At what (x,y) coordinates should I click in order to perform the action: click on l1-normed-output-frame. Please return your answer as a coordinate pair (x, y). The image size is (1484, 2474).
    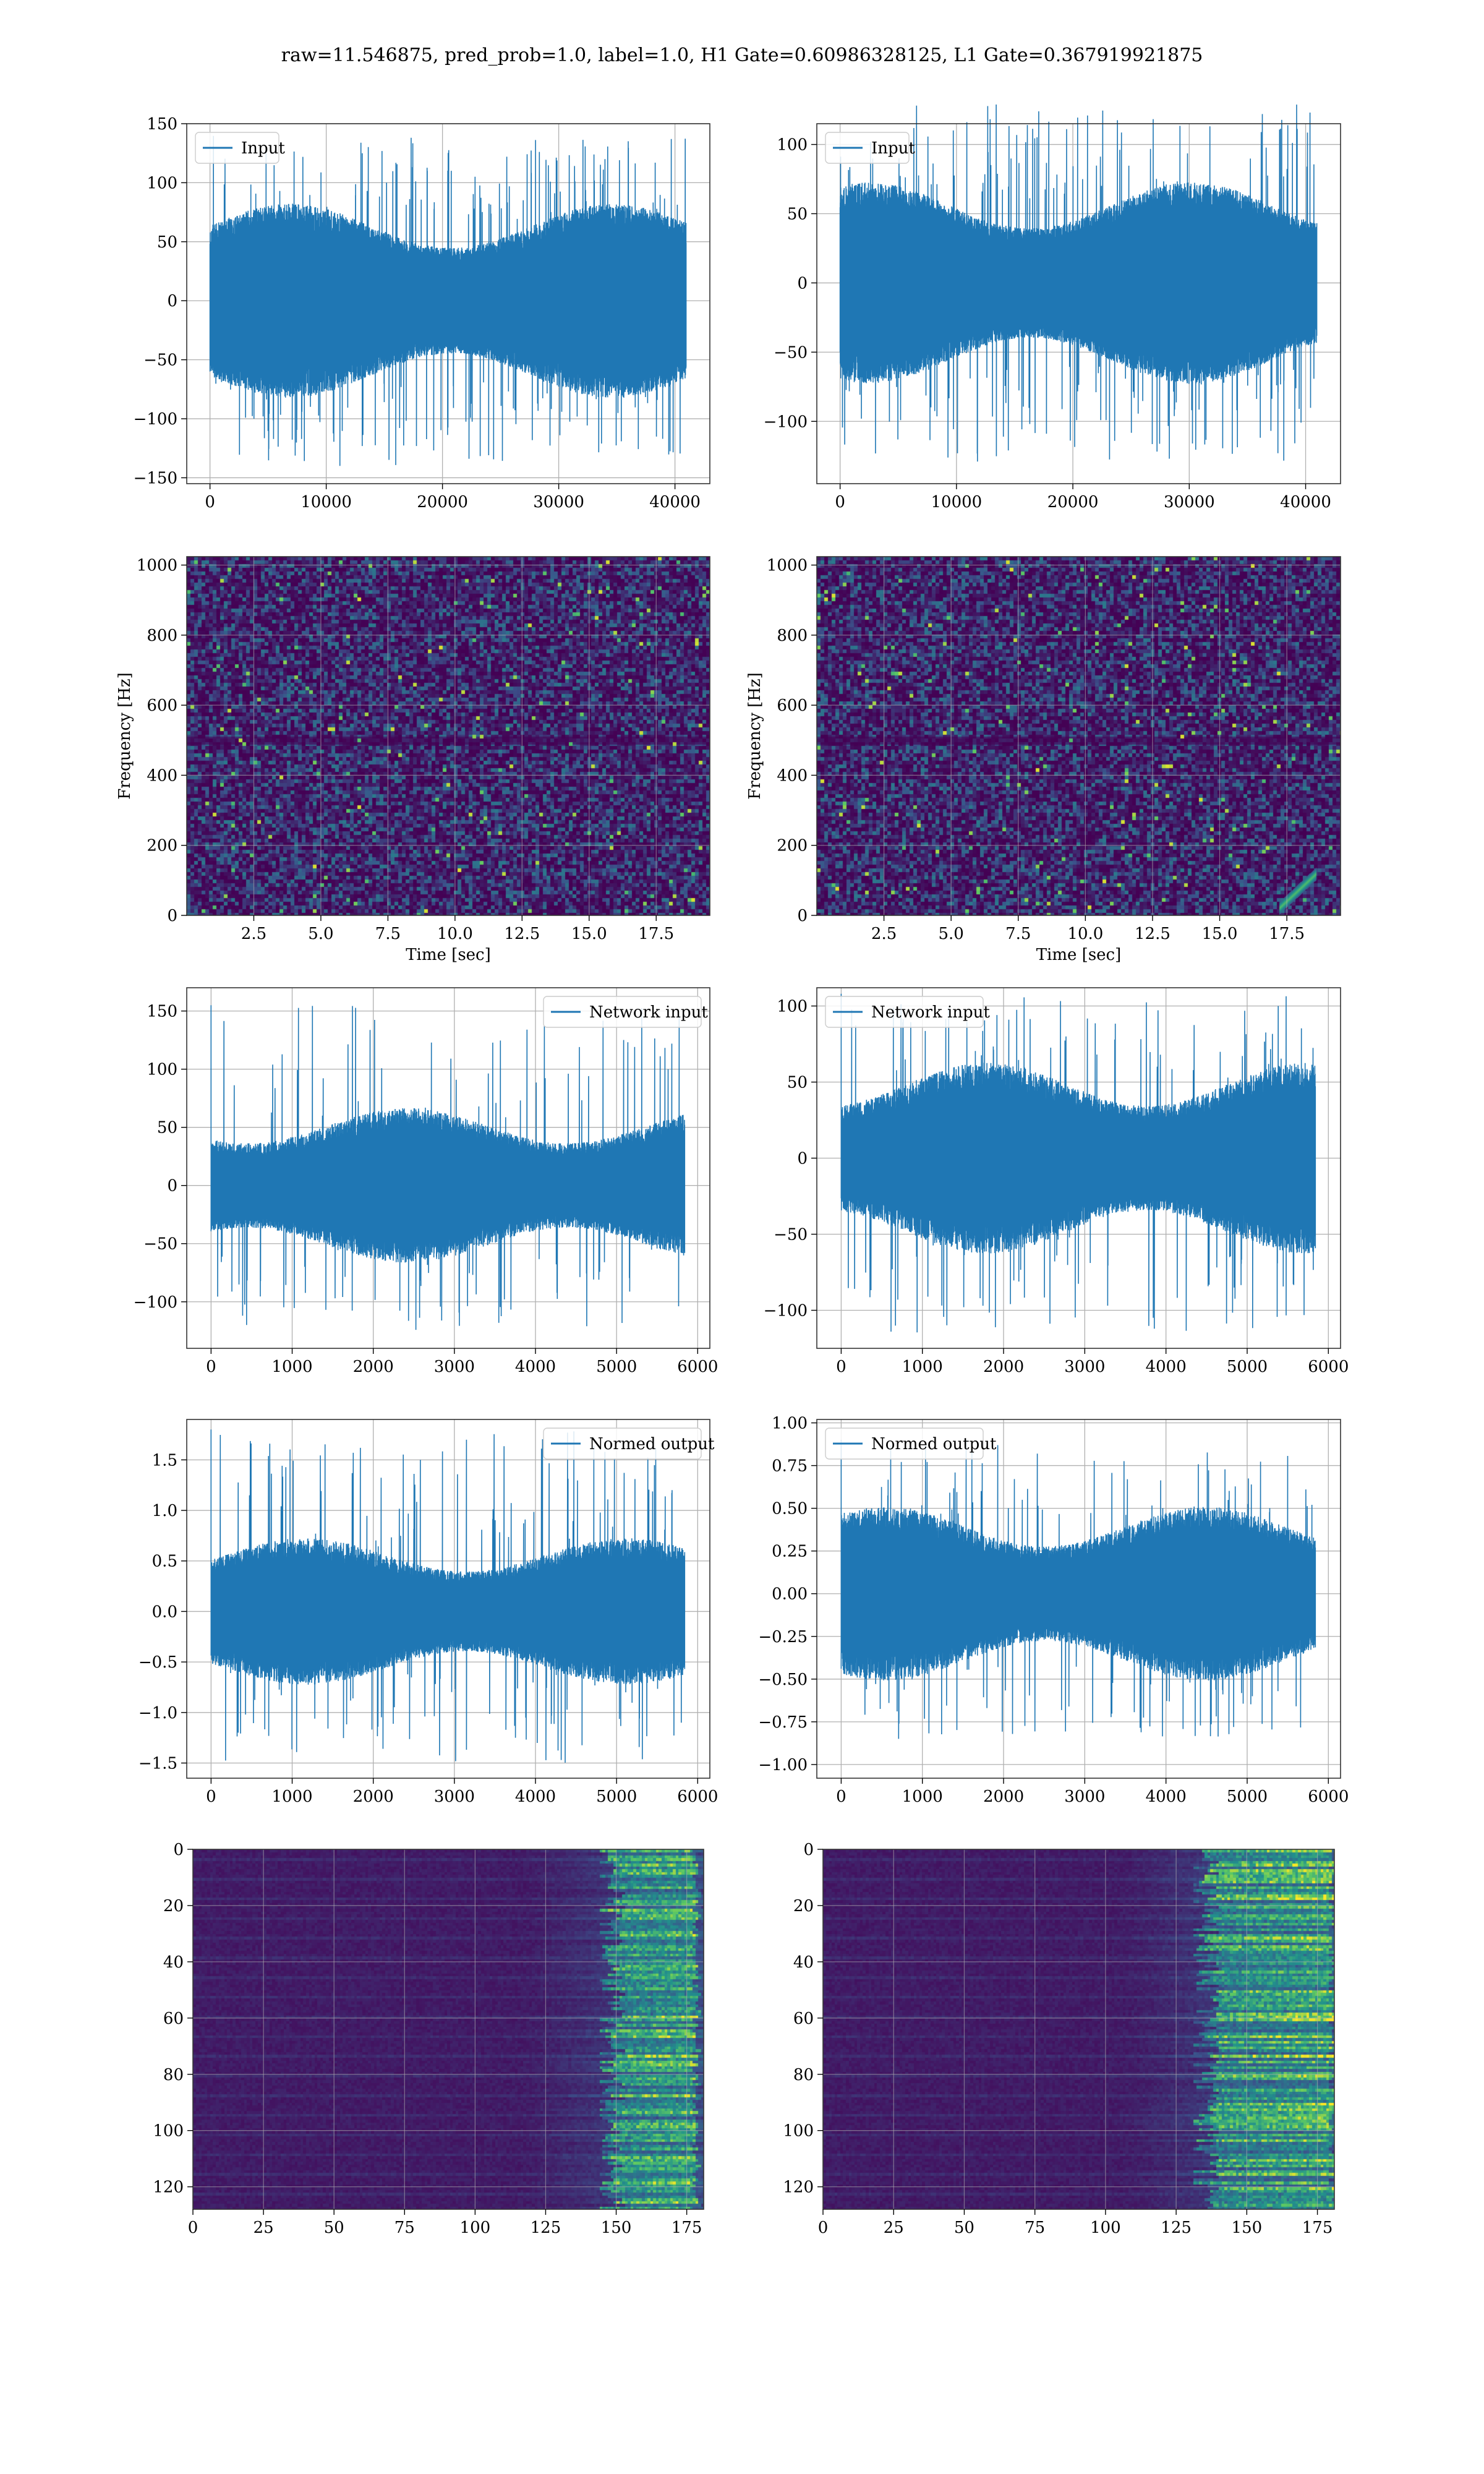
    Looking at the image, I should click on (1078, 1599).